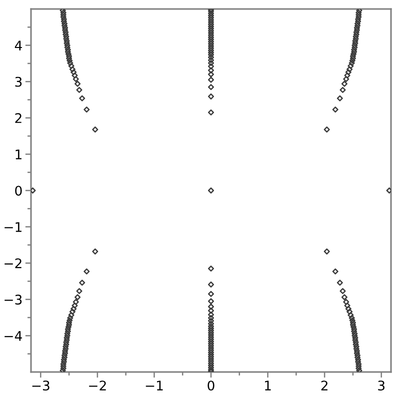 The height and width of the screenshot is (400, 400). What do you see at coordinates (13, 336) in the screenshot?
I see `y-tick-label: −4` at bounding box center [13, 336].